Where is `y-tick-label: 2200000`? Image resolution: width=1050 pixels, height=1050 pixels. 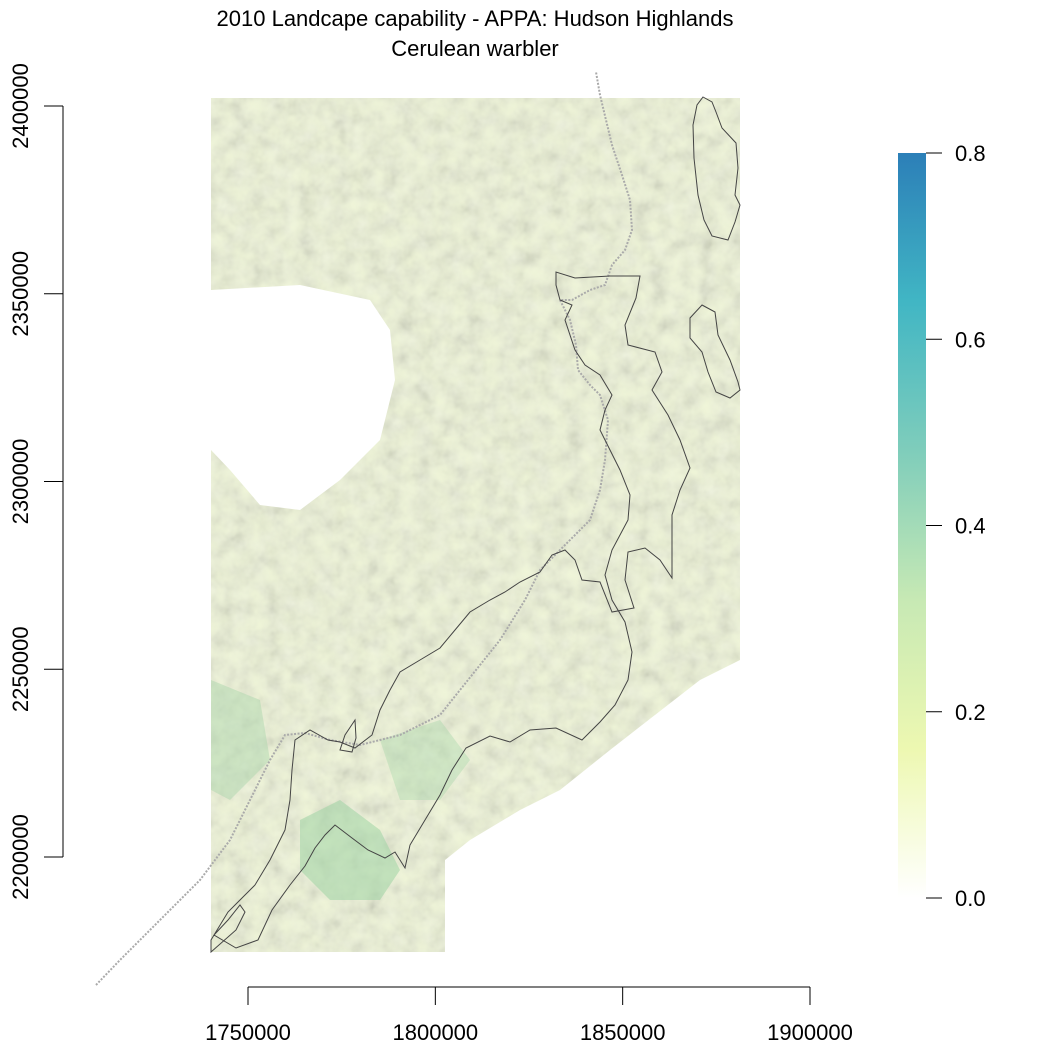
y-tick-label: 2200000 is located at coordinates (20, 857).